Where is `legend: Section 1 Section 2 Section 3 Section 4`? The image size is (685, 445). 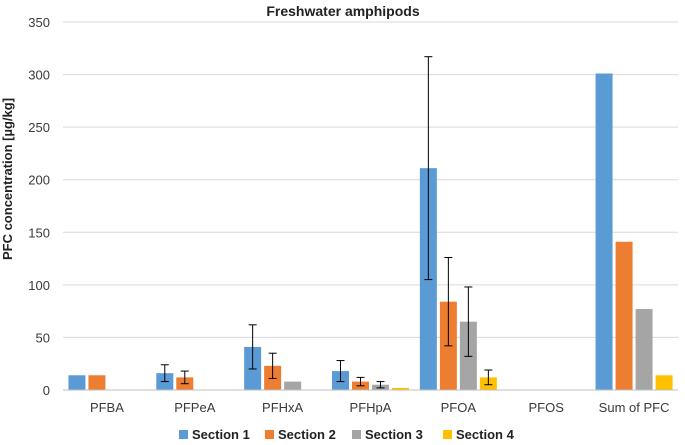
legend: Section 1 Section 2 Section 3 Section 4 is located at coordinates (347, 434).